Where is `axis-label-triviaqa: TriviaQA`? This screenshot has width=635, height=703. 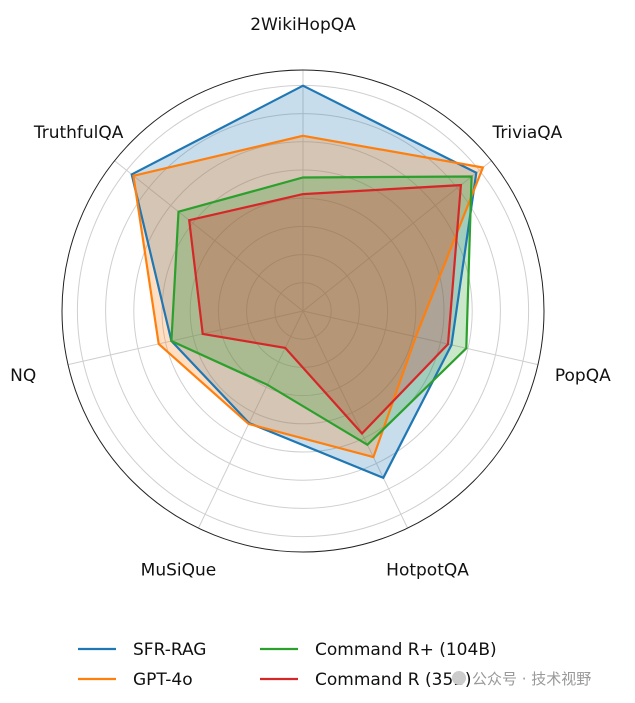 axis-label-triviaqa: TriviaQA is located at coordinates (526, 133).